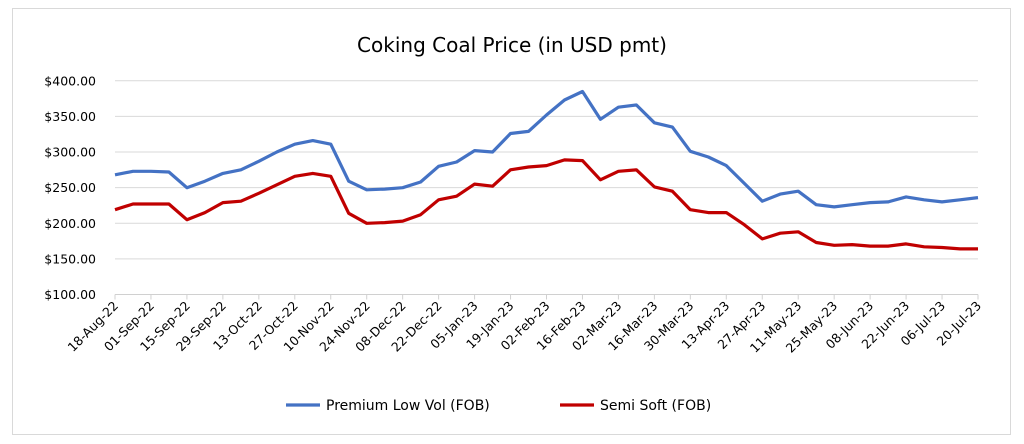 The width and height of the screenshot is (1024, 444). Describe the element at coordinates (408, 406) in the screenshot. I see `legend-label: Premium Low Vol (FOB)` at that location.